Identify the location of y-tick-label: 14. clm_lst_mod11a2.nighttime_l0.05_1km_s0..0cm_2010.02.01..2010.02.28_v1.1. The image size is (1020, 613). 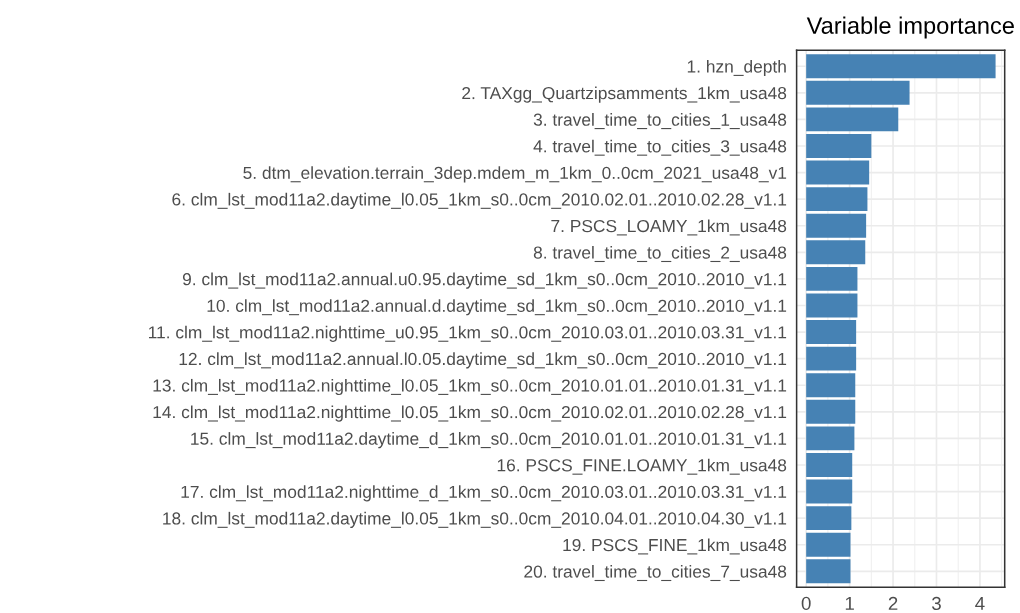
(470, 413).